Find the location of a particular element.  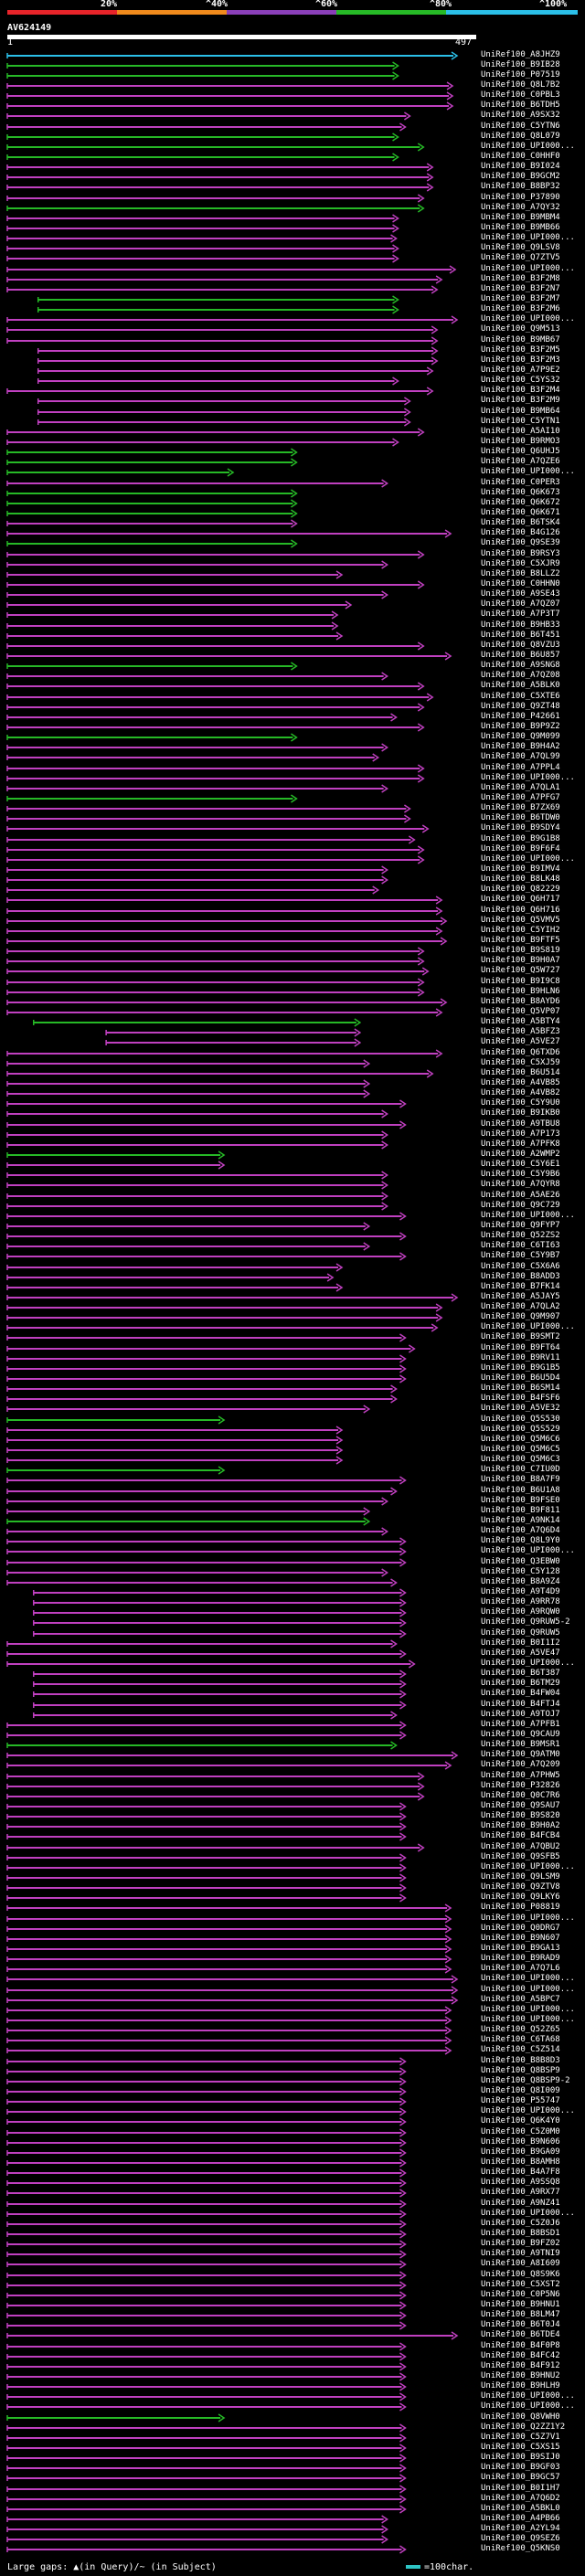

hit-label: UniRef100_B9GA09 is located at coordinates (520, 2152).